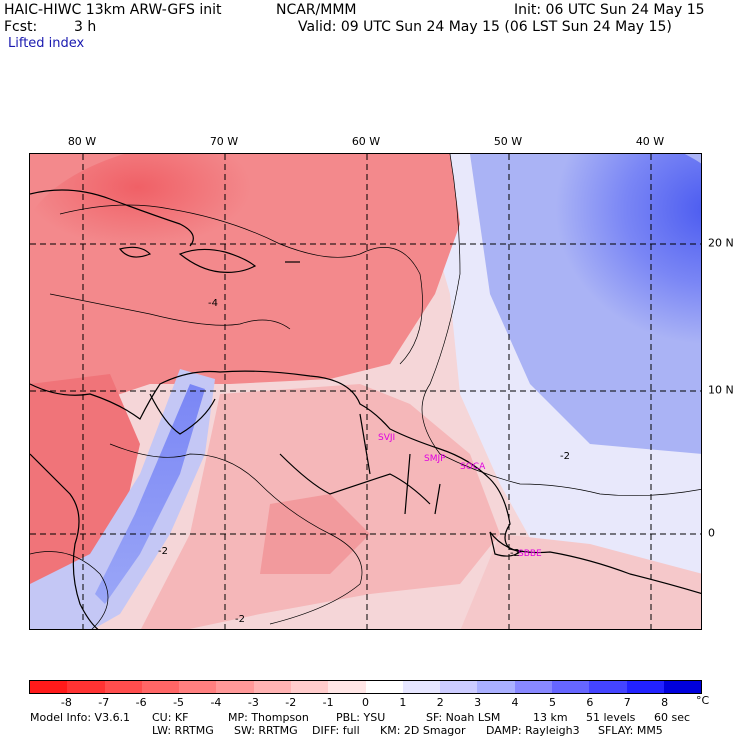  I want to click on footer-item: LW: RRTMG, so click(183, 730).